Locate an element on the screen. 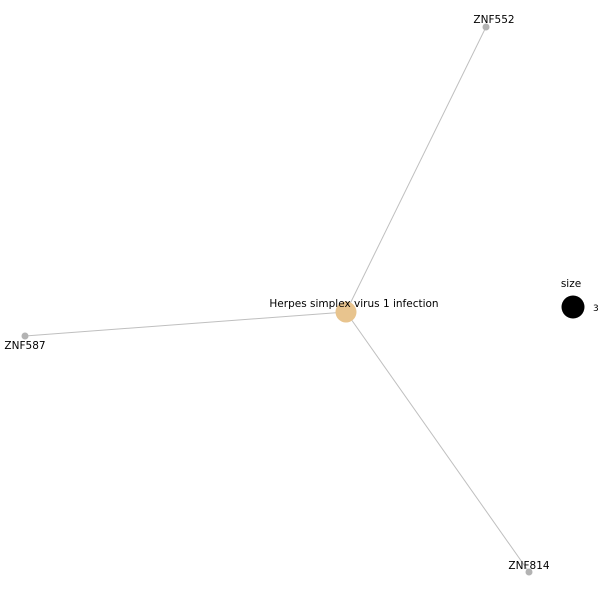 This screenshot has height=600, width=600. size-legend: size 3 is located at coordinates (580, 298).